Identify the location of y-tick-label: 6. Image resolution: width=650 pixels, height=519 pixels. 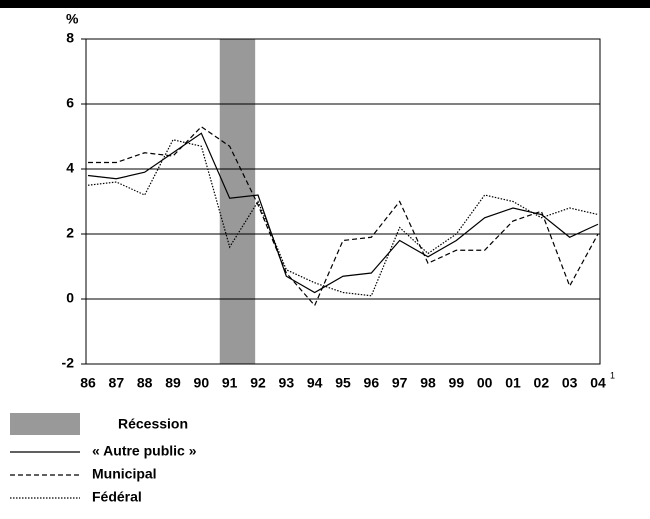
(70, 103).